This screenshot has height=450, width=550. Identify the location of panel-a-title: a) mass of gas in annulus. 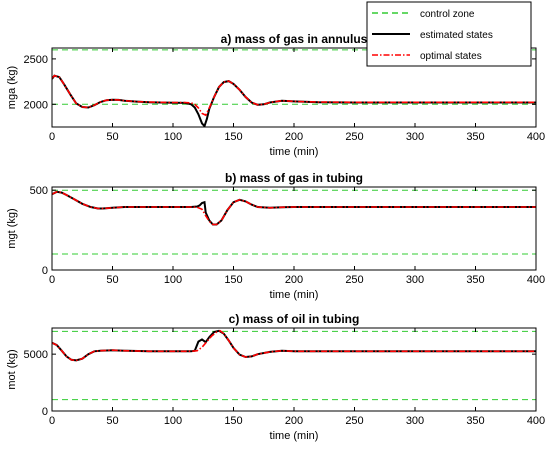
(294, 39).